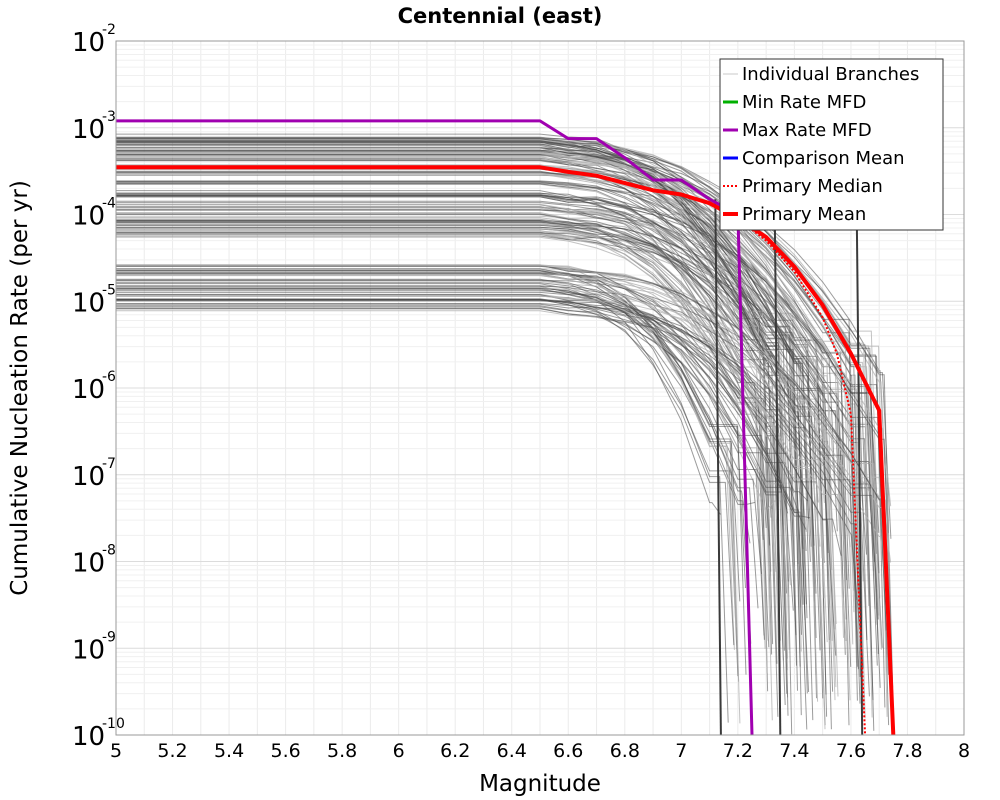 Image resolution: width=1000 pixels, height=800 pixels. What do you see at coordinates (455, 751) in the screenshot?
I see `x-tick-label: 6.2` at bounding box center [455, 751].